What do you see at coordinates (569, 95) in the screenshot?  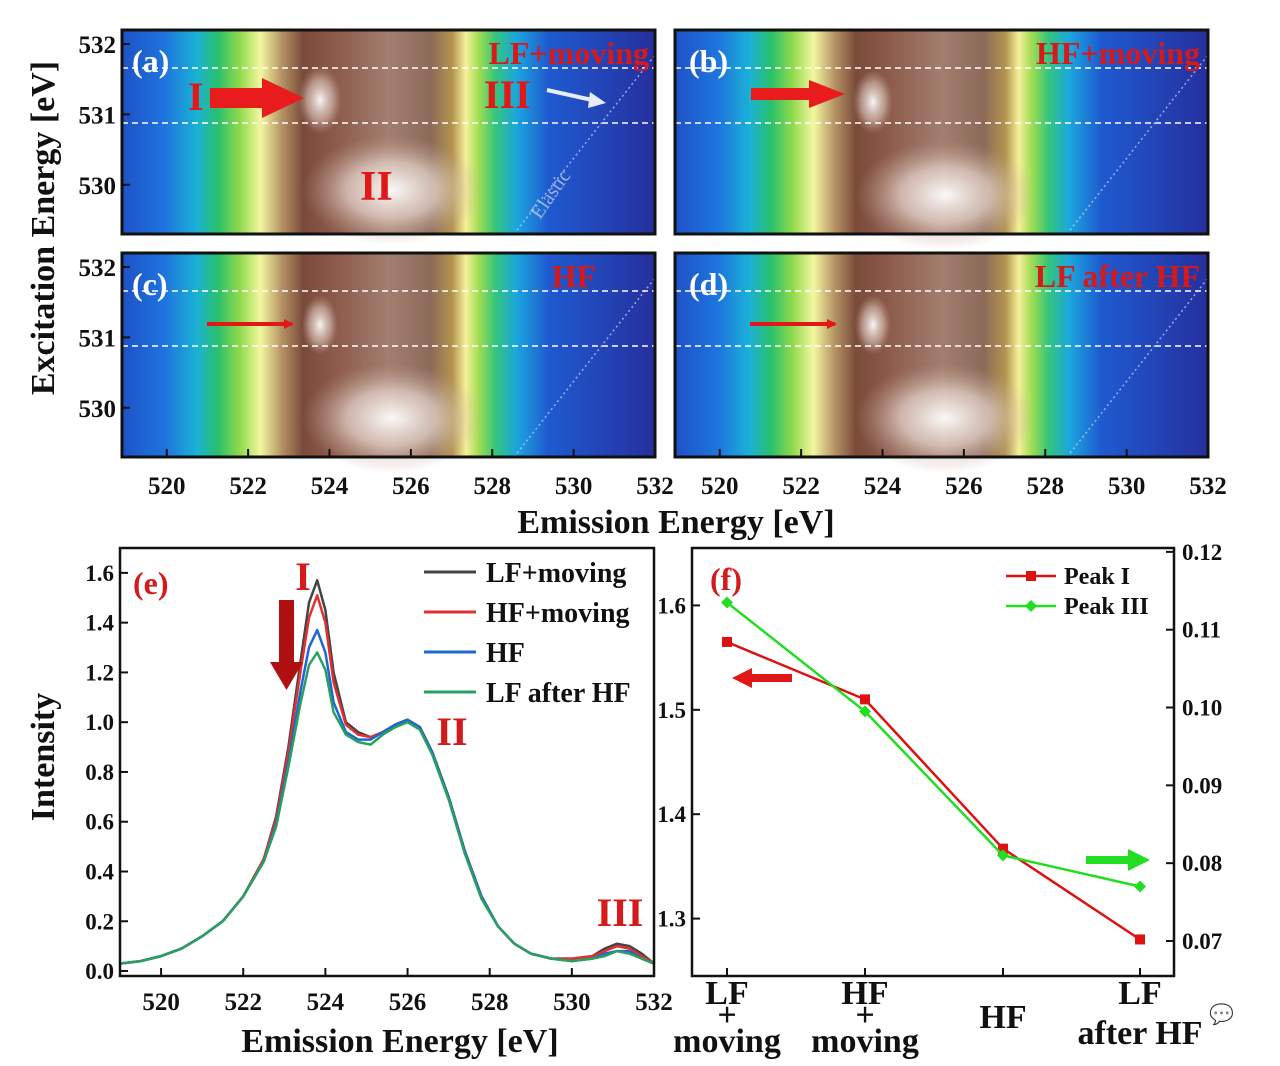 I see `white-arrow` at bounding box center [569, 95].